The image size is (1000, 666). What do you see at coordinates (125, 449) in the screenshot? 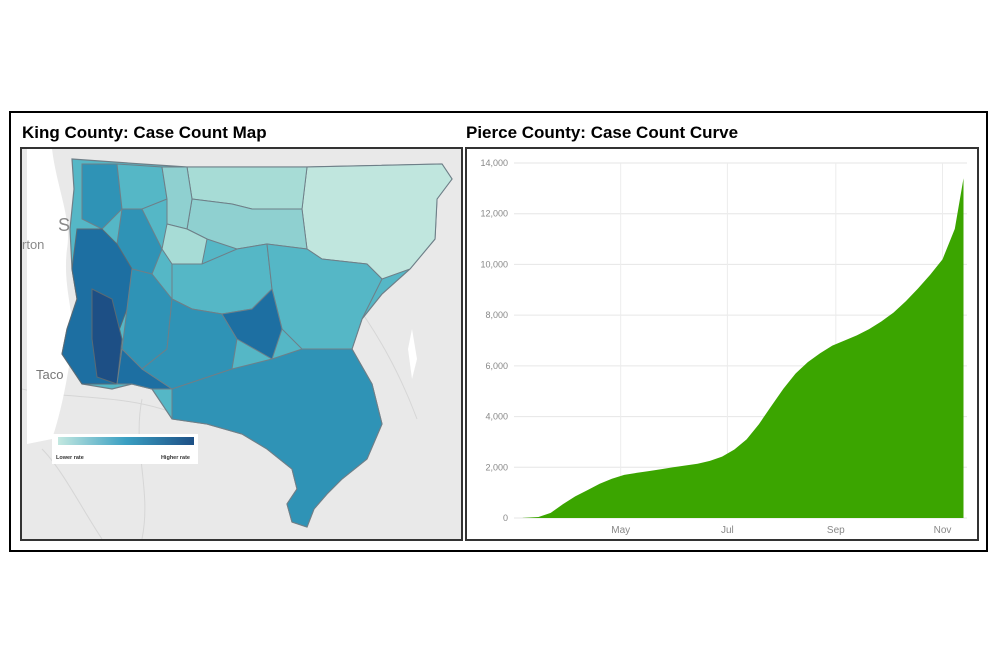
I see `map-legend: Lower rate Higher rate` at bounding box center [125, 449].